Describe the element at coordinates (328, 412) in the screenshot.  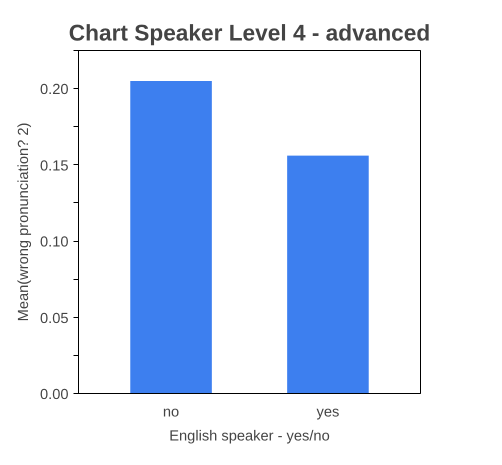
I see `x-tick-label: yes` at that location.